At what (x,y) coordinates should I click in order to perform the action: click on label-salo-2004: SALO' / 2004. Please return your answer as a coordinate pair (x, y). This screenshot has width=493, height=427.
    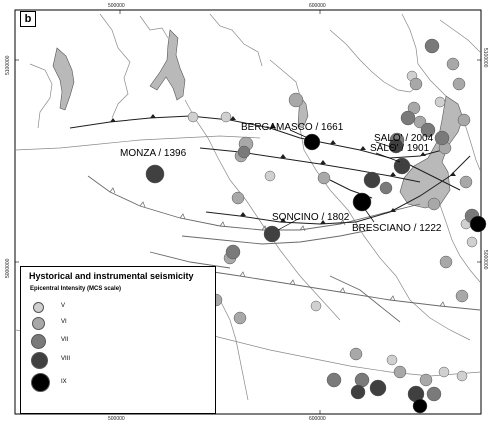
    Looking at the image, I should click on (404, 138).